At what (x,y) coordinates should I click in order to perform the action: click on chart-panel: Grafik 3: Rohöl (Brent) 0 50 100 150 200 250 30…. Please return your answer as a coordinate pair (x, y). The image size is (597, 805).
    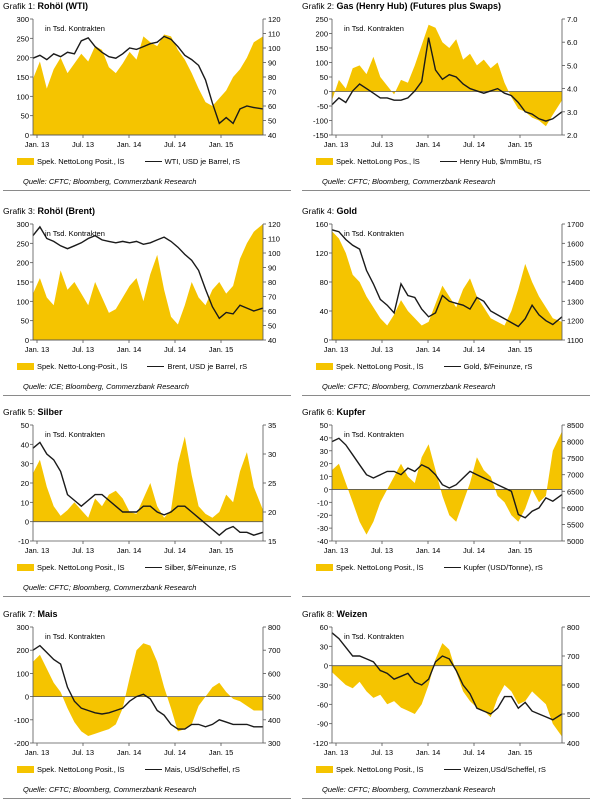
    Looking at the image, I should click on (149, 302).